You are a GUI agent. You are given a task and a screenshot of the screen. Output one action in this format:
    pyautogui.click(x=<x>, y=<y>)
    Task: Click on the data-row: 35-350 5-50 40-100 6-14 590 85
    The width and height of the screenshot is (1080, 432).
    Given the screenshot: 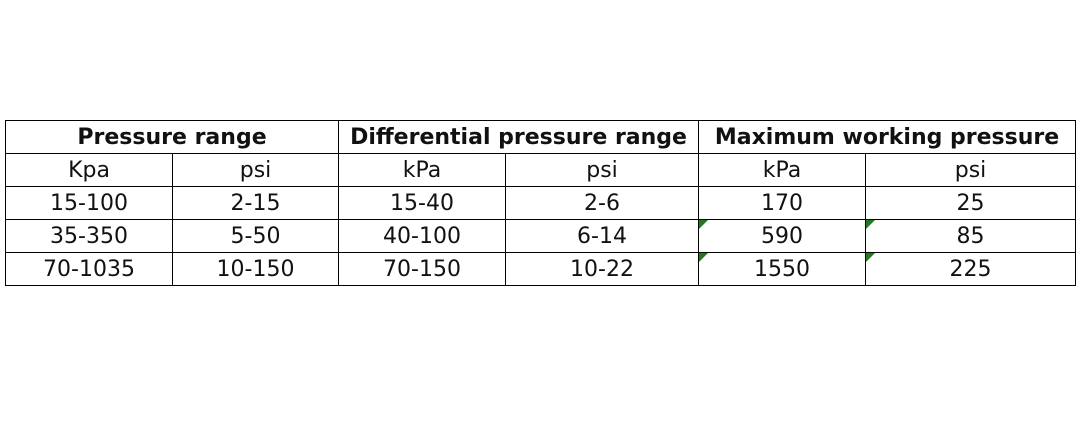 What is the action you would take?
    pyautogui.click(x=541, y=236)
    